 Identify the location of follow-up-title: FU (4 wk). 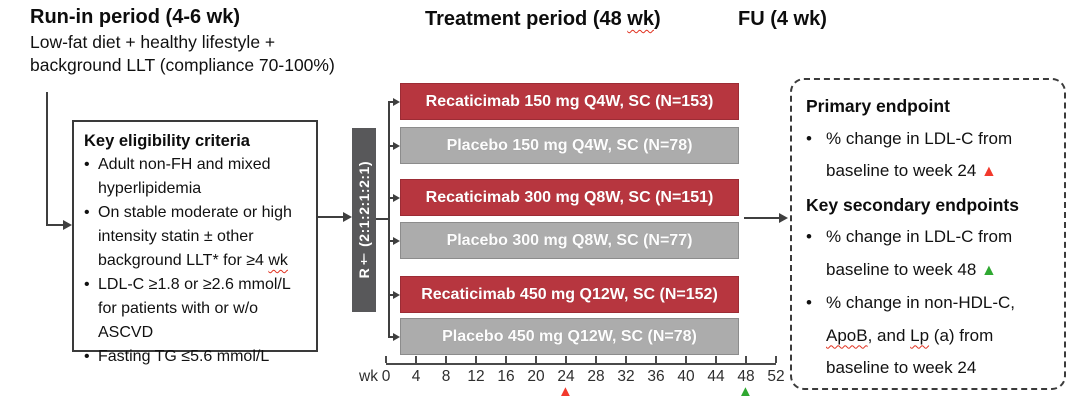
(782, 19).